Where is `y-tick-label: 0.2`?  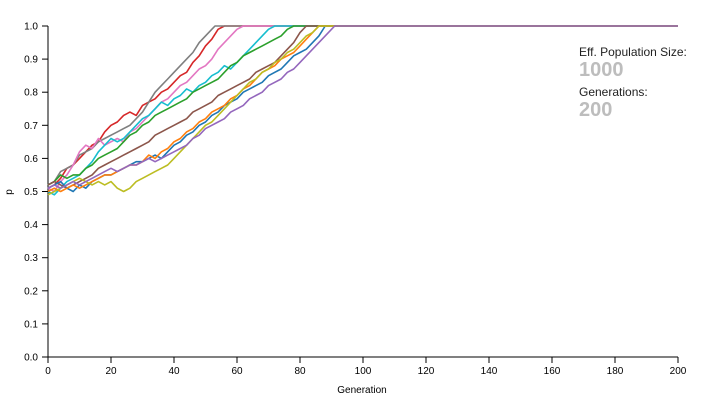 y-tick-label: 0.2 is located at coordinates (31, 291).